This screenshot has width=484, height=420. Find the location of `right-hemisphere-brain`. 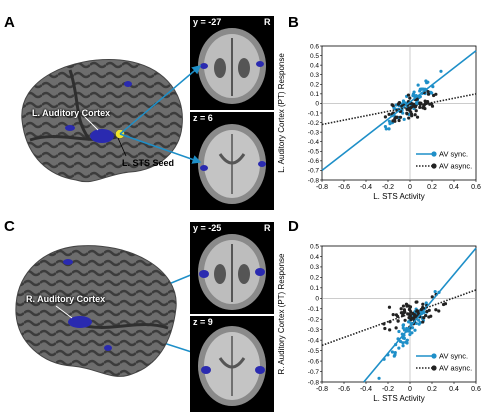

right-hemisphere-brain is located at coordinates (96, 311).